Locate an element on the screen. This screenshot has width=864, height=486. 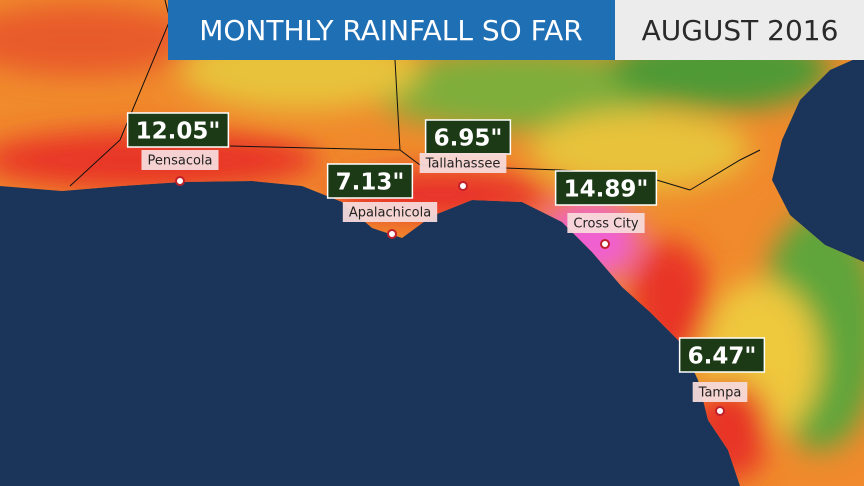
date: AUGUST 2016 is located at coordinates (740, 30).